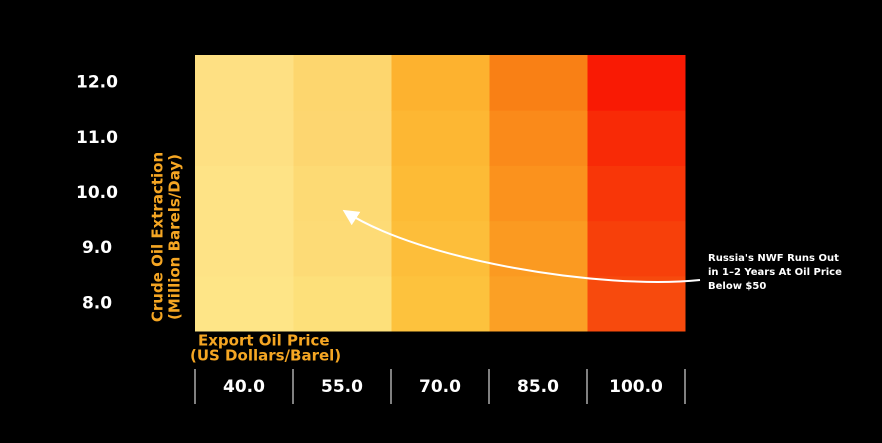 The height and width of the screenshot is (443, 882). What do you see at coordinates (158, 237) in the screenshot?
I see `y-axis-label: Crude Oil Extraction` at bounding box center [158, 237].